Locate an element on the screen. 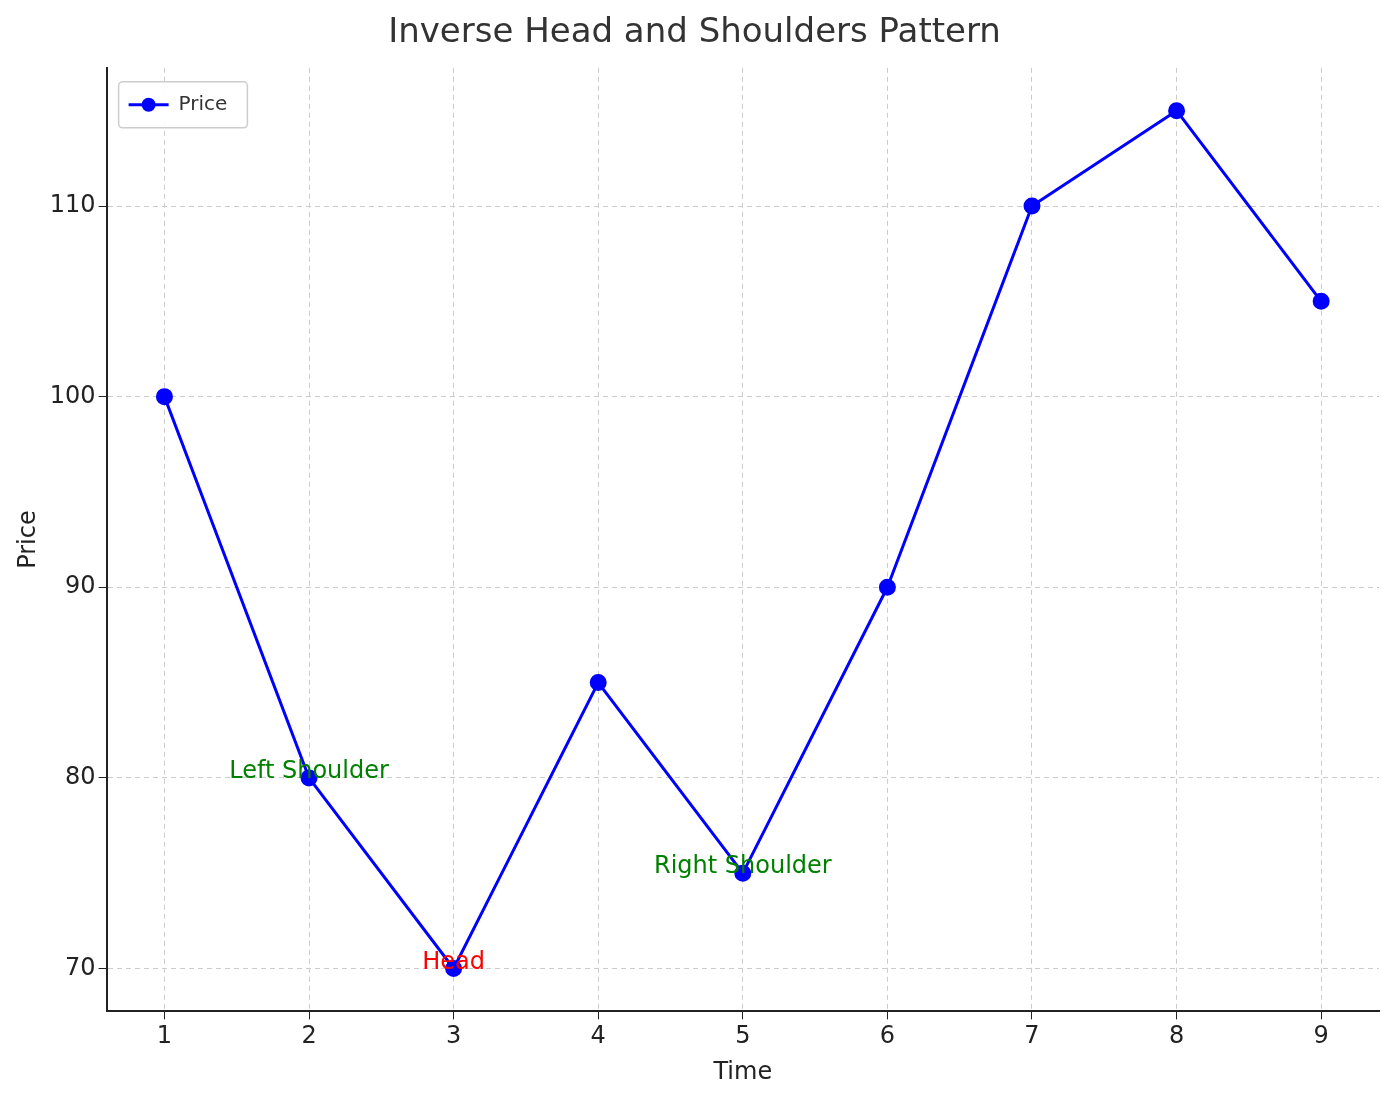 This screenshot has width=1397, height=1101. chart-title: Inverse Head and Shoulders Pattern is located at coordinates (694, 30).